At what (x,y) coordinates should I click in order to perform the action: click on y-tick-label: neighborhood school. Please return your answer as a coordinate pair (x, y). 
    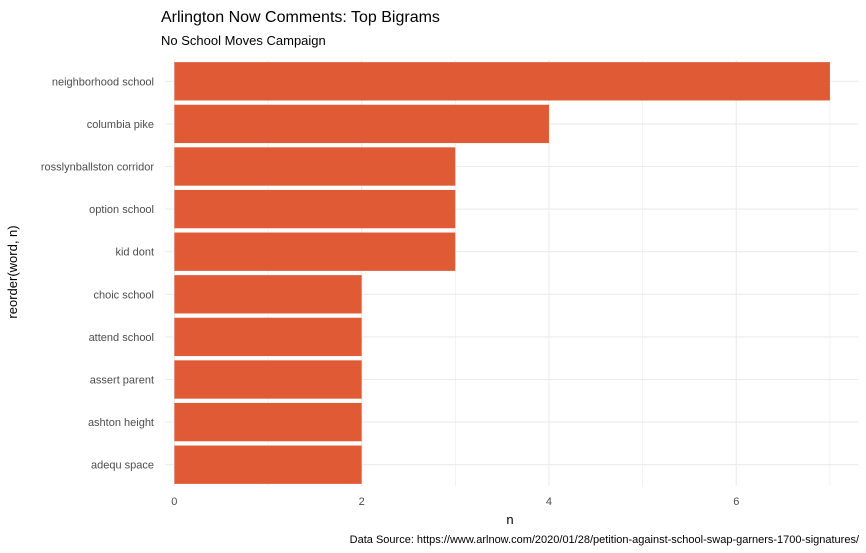
    Looking at the image, I should click on (103, 82).